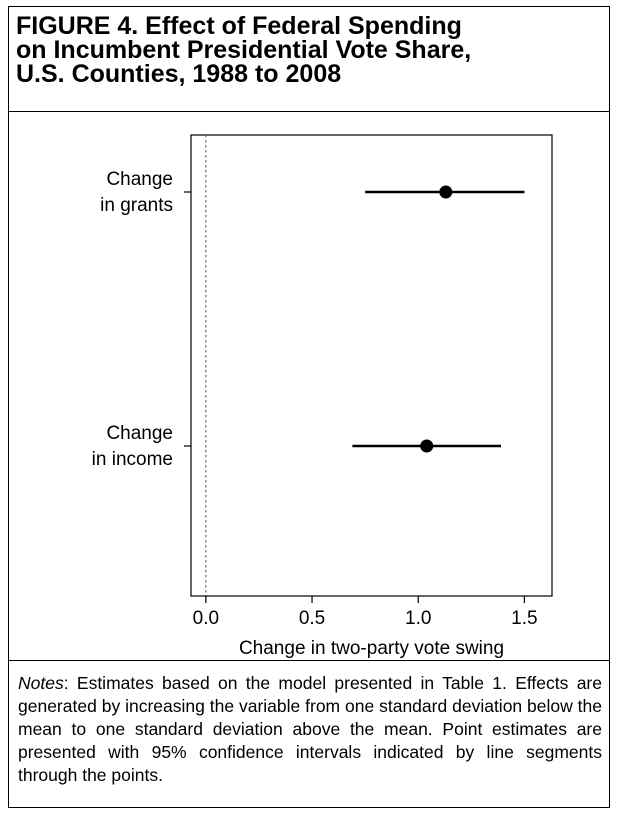  I want to click on x-axis-label: Change in two-party vote swing, so click(371, 648).